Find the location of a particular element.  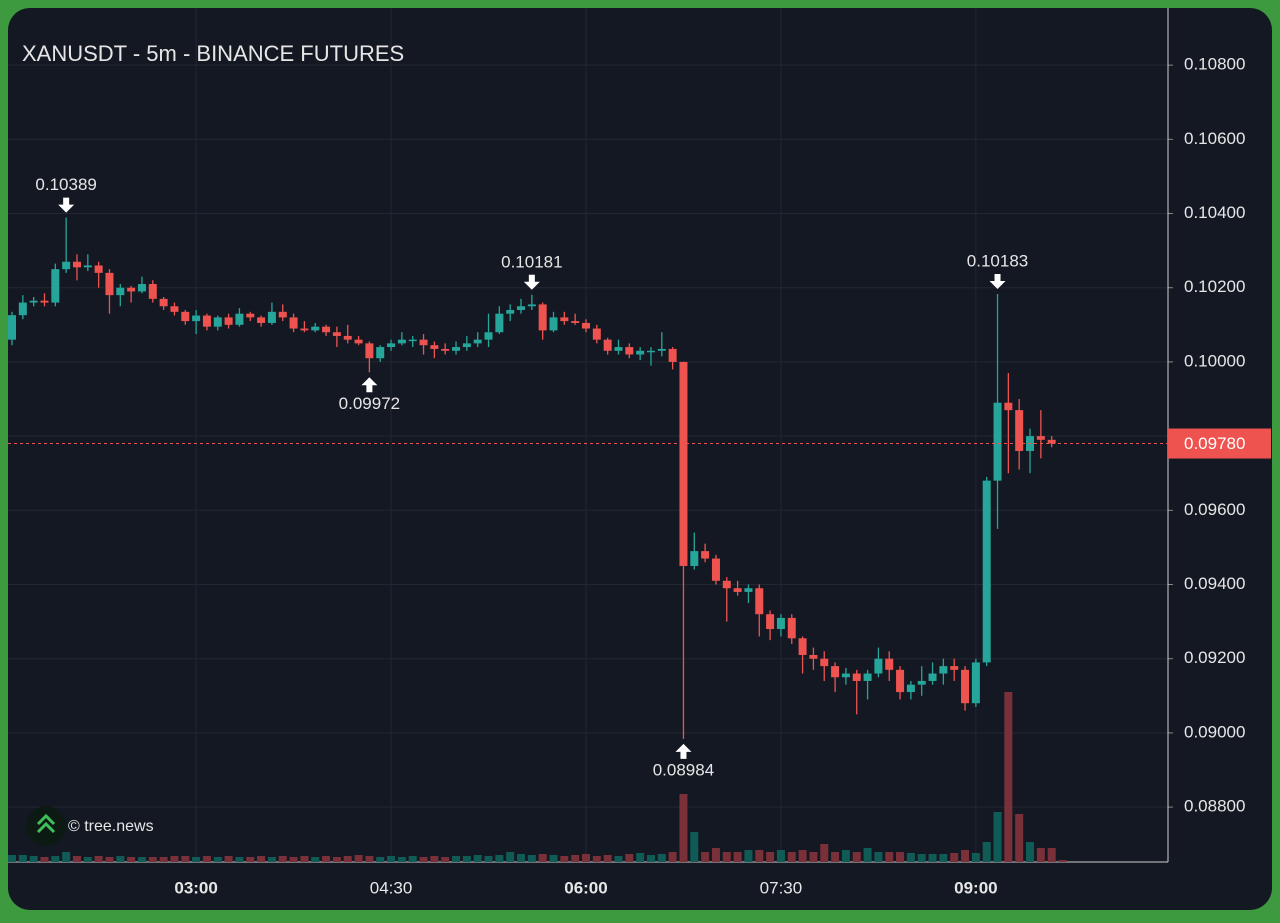

x-tick-label: 03:00 is located at coordinates (195, 887).